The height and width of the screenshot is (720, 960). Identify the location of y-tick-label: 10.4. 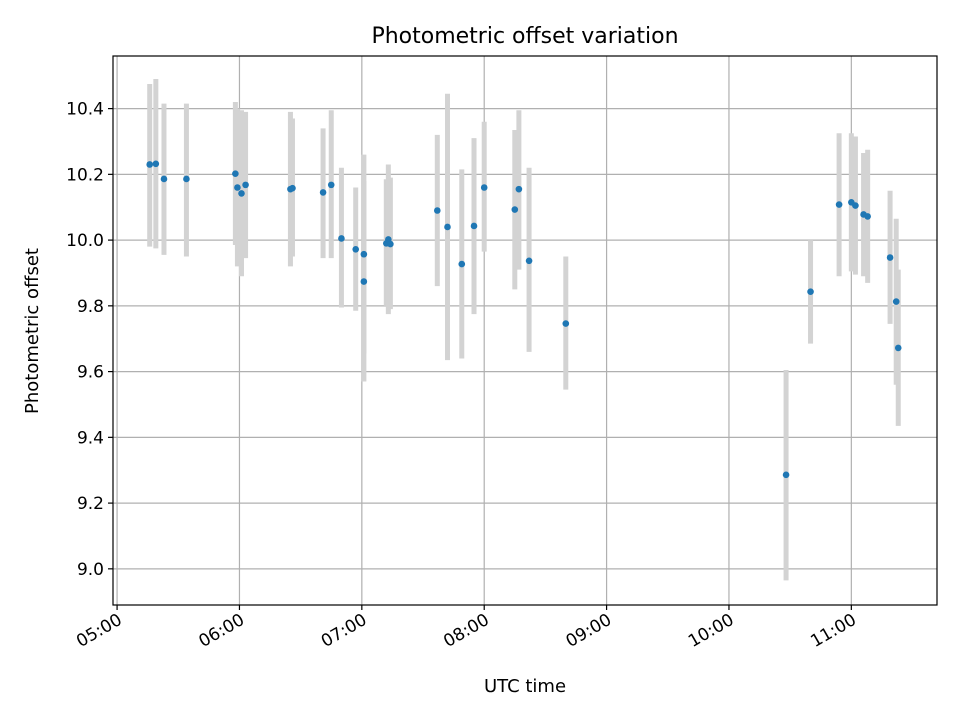
(85, 110).